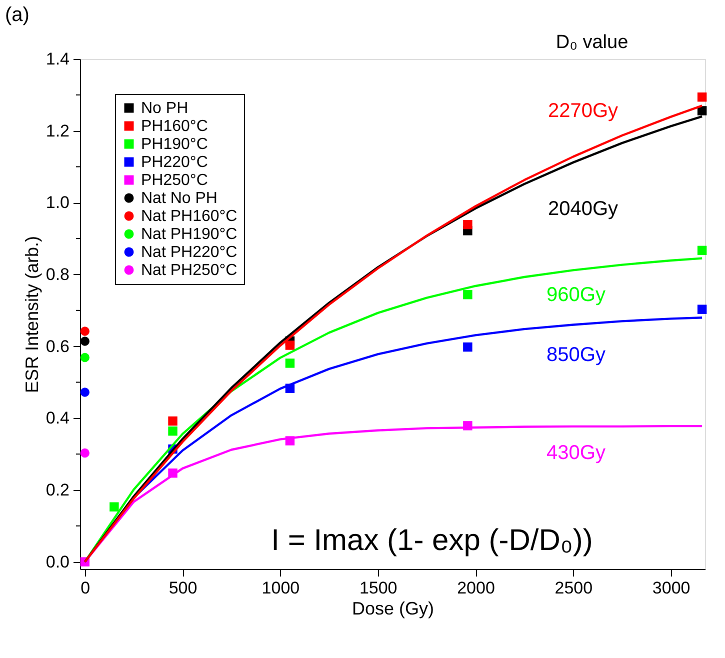 The image size is (725, 658). Describe the element at coordinates (58, 59) in the screenshot. I see `y-tick-label: 1.4` at that location.